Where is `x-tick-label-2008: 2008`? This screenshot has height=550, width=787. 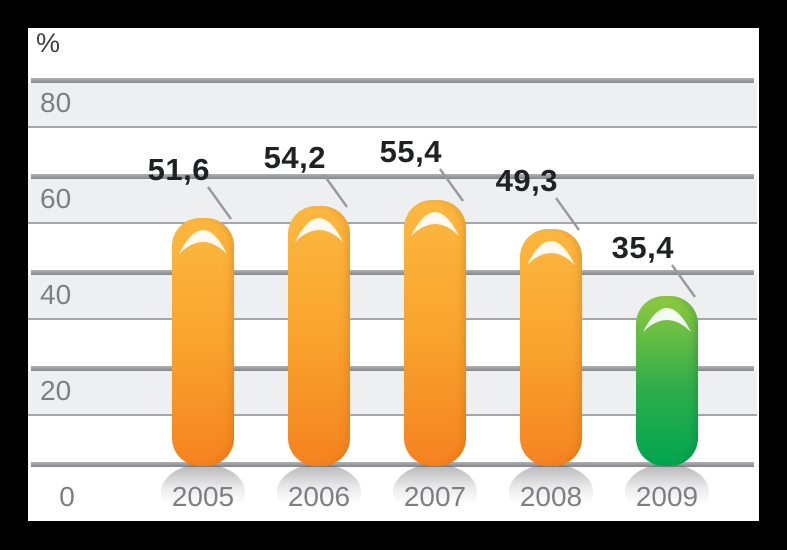
x-tick-label-2008: 2008 is located at coordinates (551, 496).